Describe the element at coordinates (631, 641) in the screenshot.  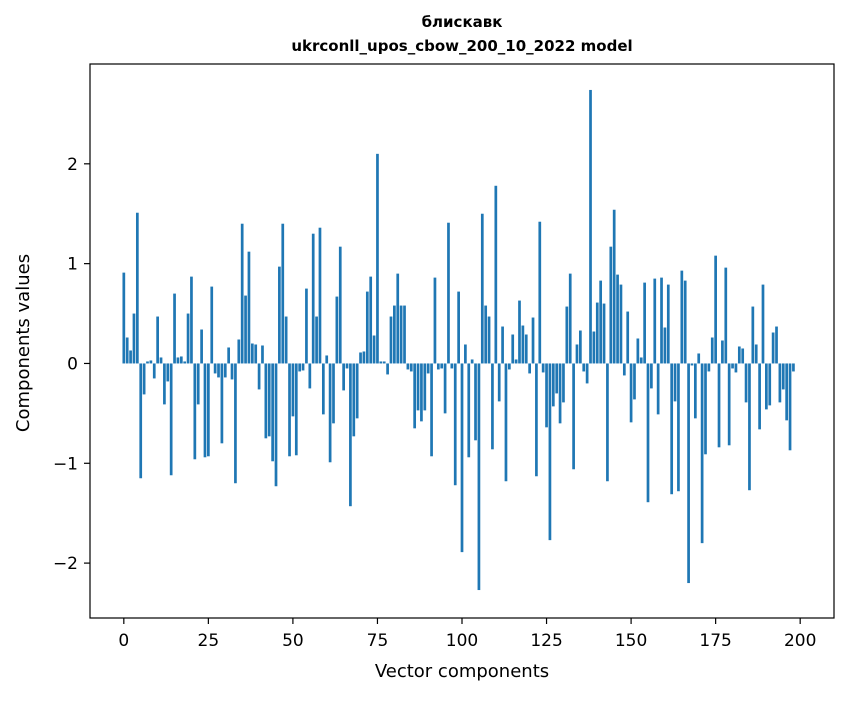
I see `x-tick-label: 150` at that location.